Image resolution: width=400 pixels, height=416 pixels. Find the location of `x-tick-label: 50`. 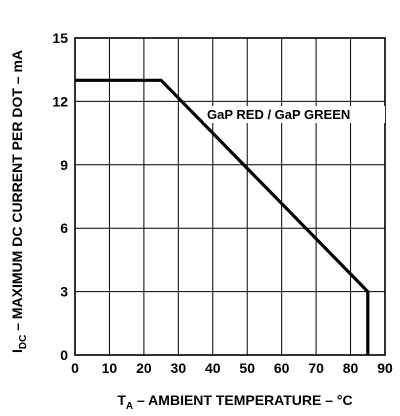

x-tick-label: 50 is located at coordinates (247, 368).